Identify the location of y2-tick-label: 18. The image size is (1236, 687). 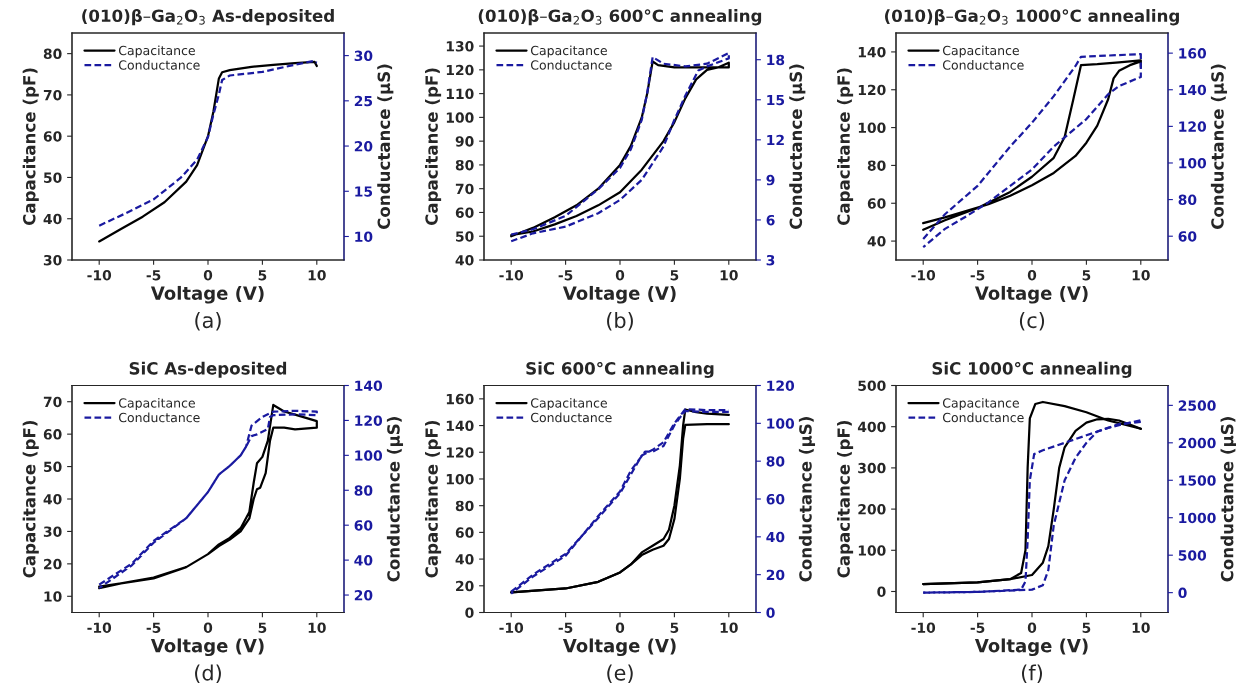
(776, 60).